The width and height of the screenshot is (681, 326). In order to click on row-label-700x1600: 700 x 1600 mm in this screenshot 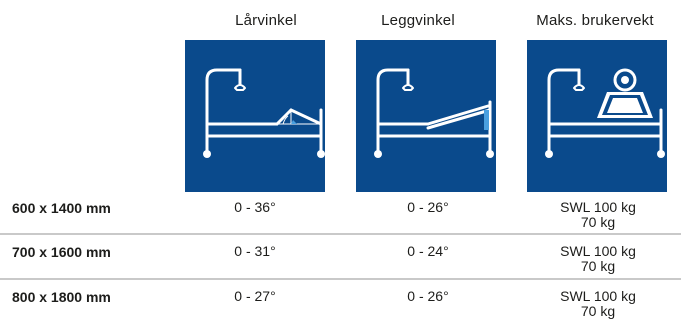, I will do `click(61, 252)`.